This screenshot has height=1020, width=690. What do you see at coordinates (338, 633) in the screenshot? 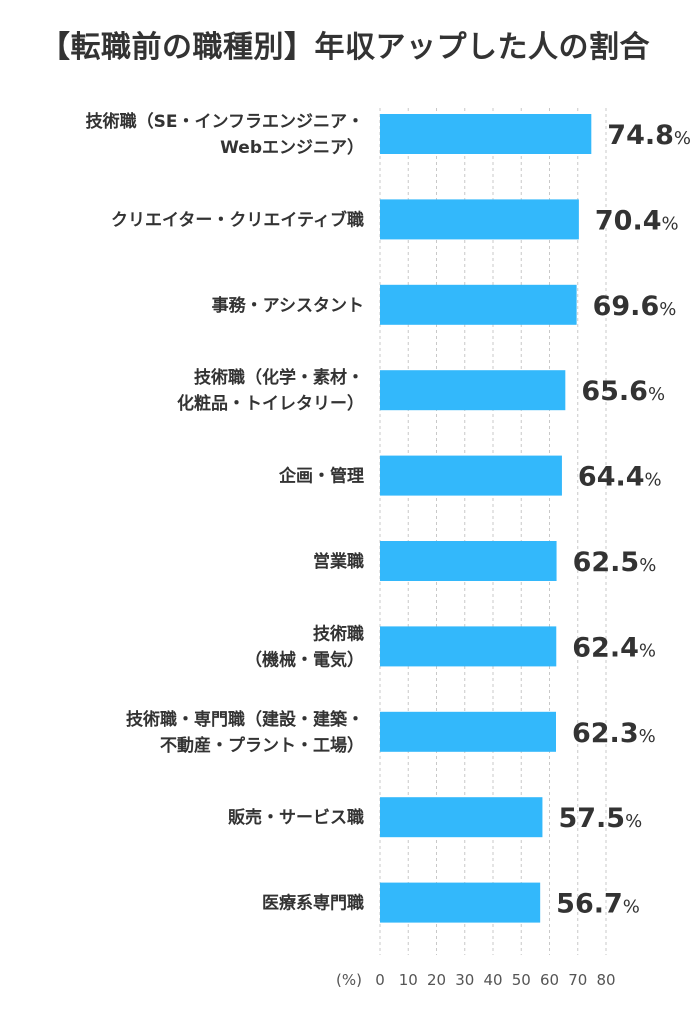
I see `category-label-7-line-1: 技術職` at bounding box center [338, 633].